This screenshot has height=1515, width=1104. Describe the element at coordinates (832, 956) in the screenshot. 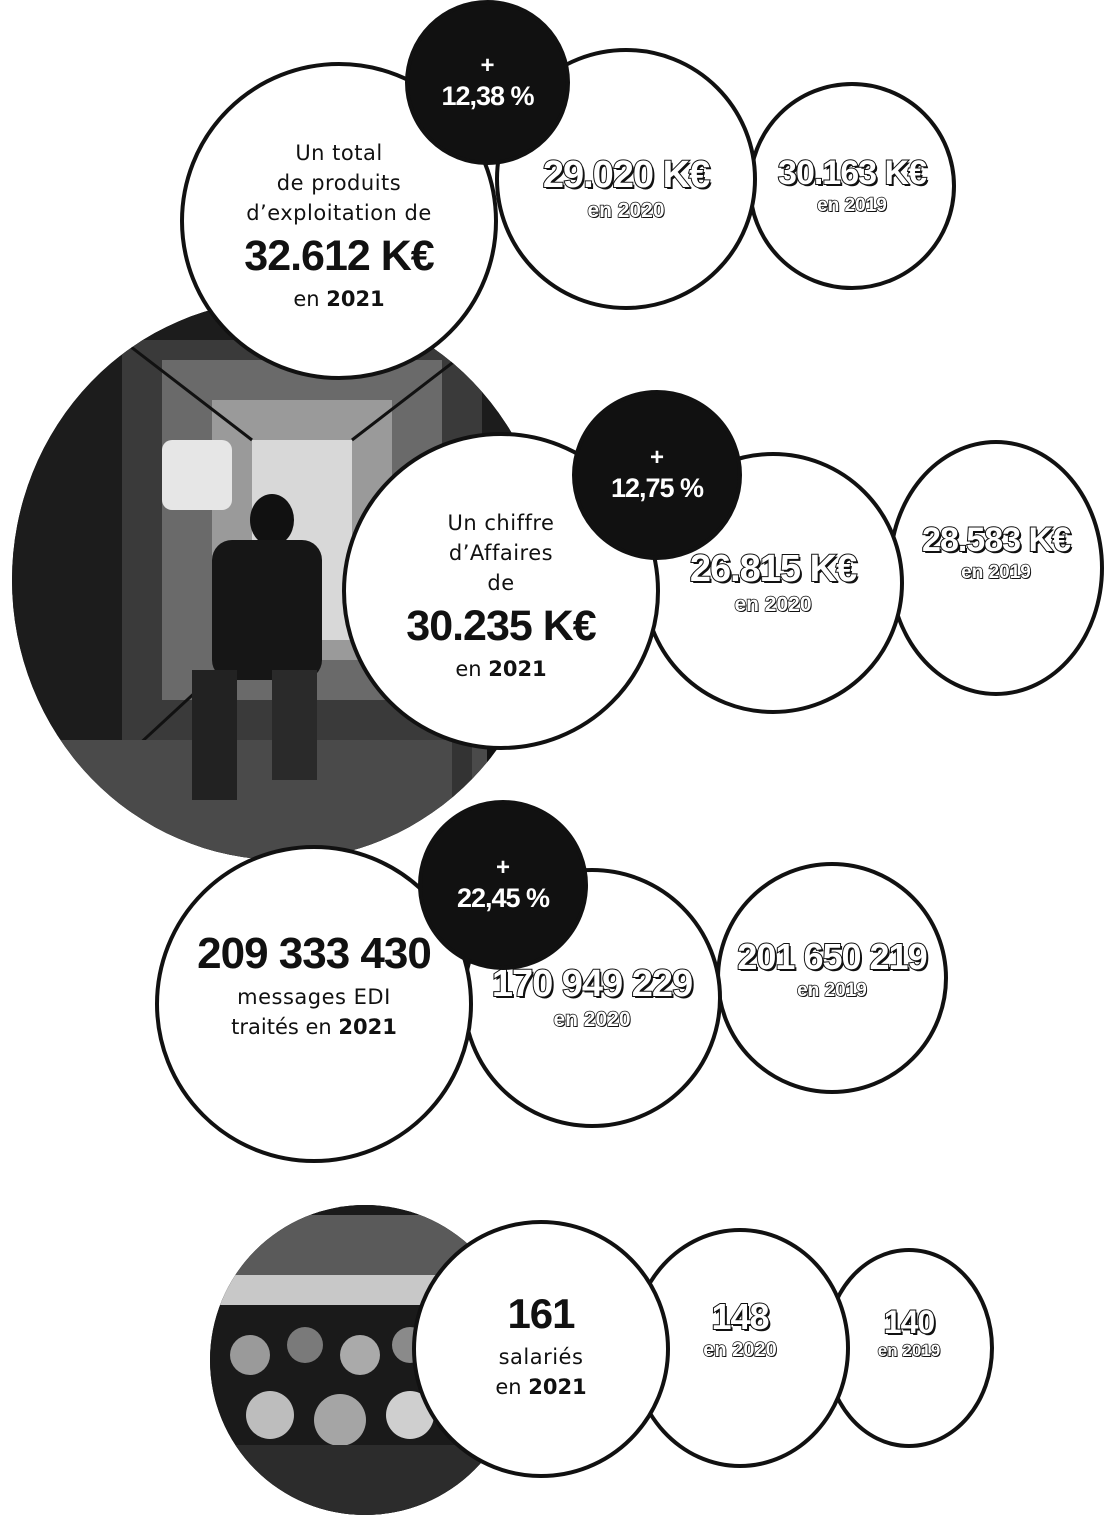

I see `prev2-value: 201 650 219` at that location.